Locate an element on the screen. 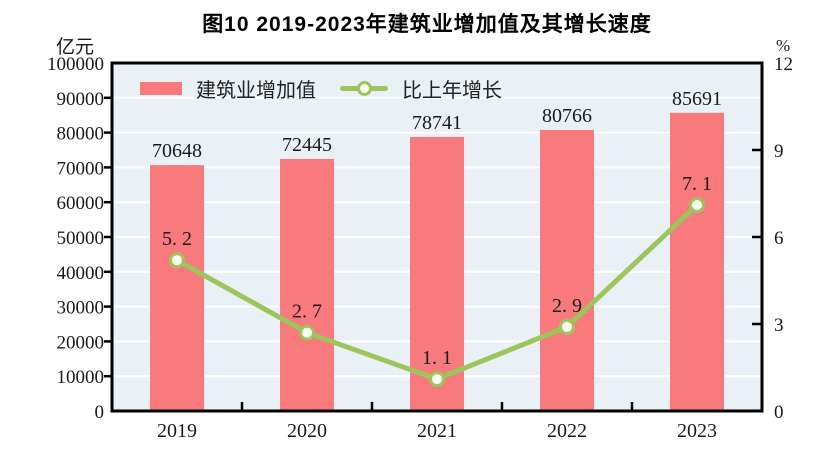 Image resolution: width=830 pixels, height=464 pixels. left-axis-tick-label: 30000 is located at coordinates (81, 308).